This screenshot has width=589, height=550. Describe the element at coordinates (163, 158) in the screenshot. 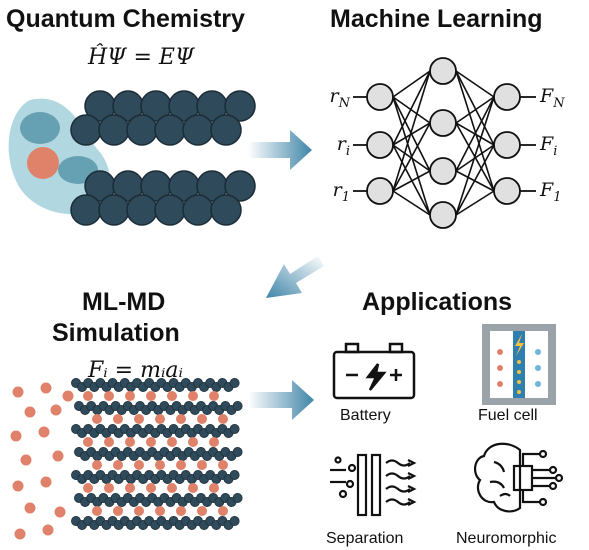

I see `graphene-sheets` at that location.